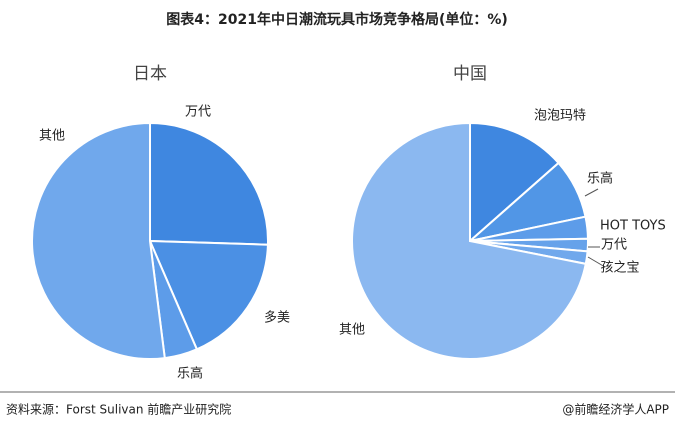  What do you see at coordinates (118, 409) in the screenshot?
I see `source: 资料来源：Forst Sulivan 前瞻产业研究院` at bounding box center [118, 409].